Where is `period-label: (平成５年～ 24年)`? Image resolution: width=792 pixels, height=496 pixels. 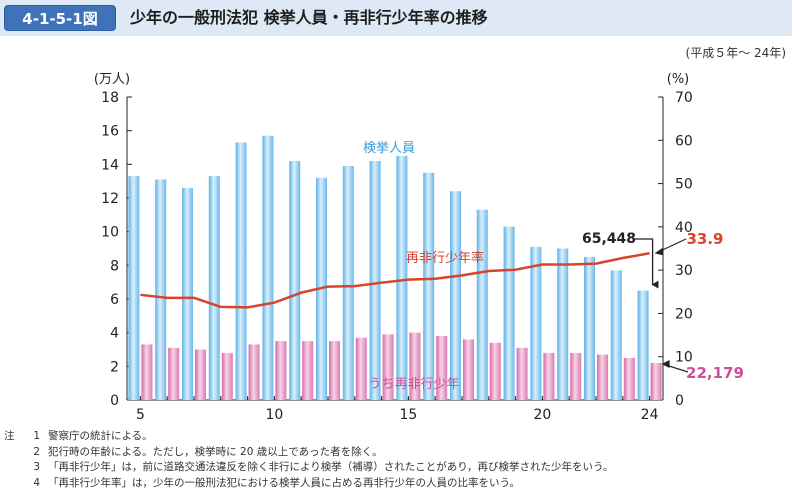 period-label: (平成５年～ 24年) is located at coordinates (735, 53).